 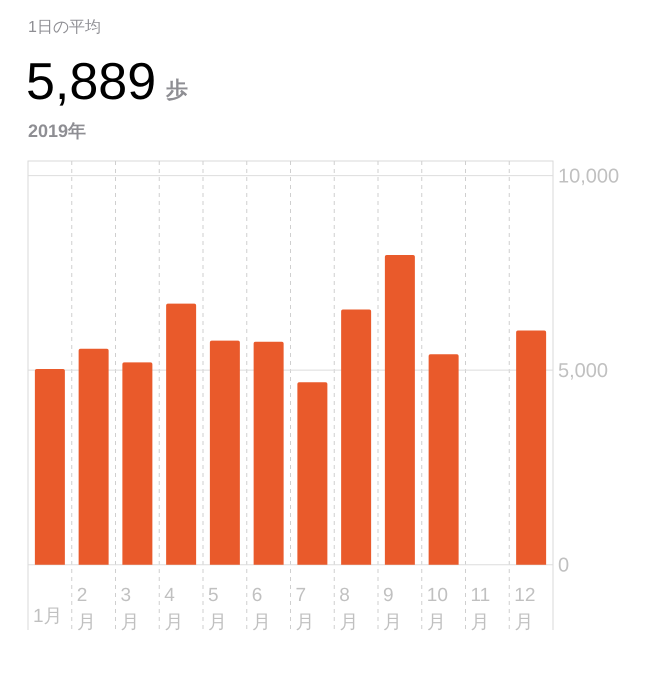 I want to click on x-tick-label: 10月, so click(x=437, y=609).